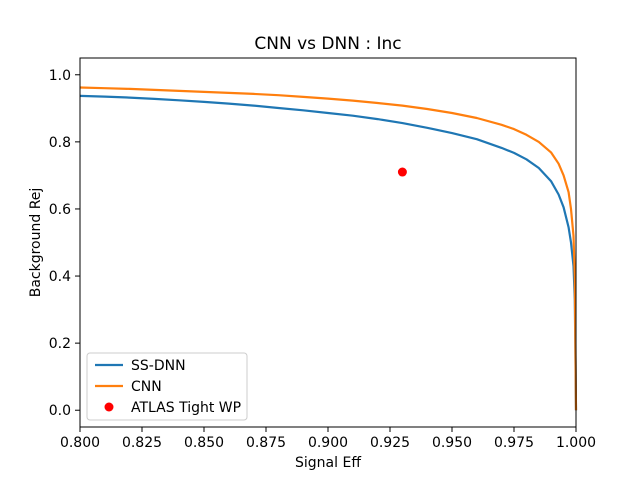 Image resolution: width=640 pixels, height=480 pixels. What do you see at coordinates (390, 443) in the screenshot?
I see `x-tick-label: 0.925` at bounding box center [390, 443].